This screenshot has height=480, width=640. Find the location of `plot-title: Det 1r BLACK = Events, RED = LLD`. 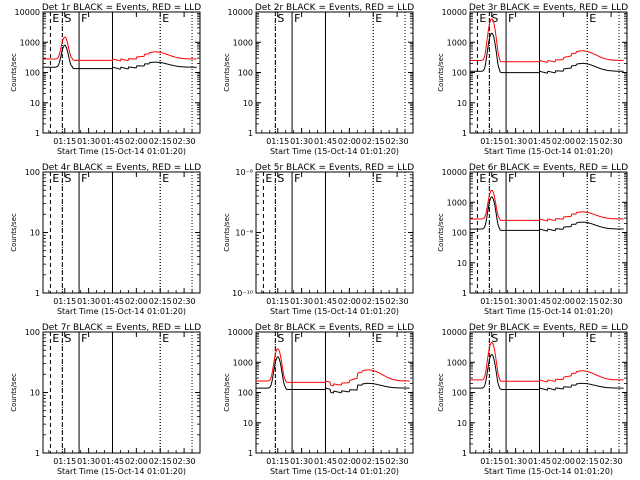

plot-title: Det 1r BLACK = Events, RED = LLD is located at coordinates (121, 8).